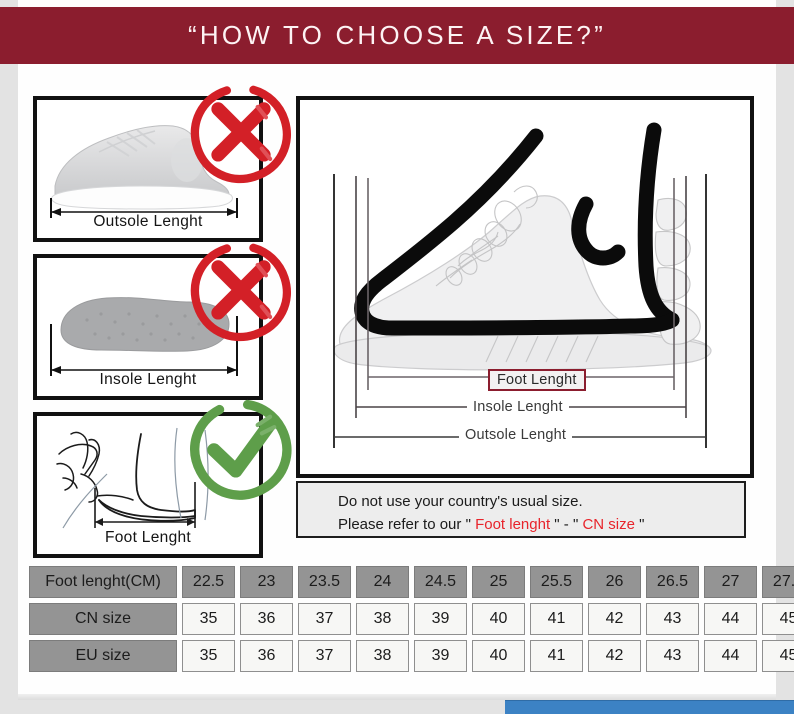  What do you see at coordinates (407, 525) in the screenshot?
I see `note-prefix: Please refer to our "` at bounding box center [407, 525].